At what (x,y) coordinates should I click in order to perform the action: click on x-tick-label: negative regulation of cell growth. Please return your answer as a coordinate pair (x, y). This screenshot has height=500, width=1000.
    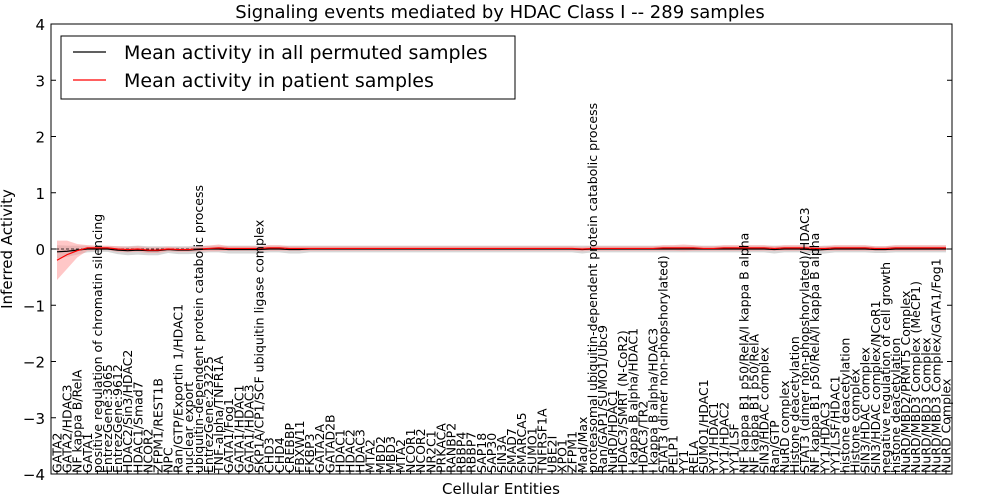
    Looking at the image, I should click on (885, 367).